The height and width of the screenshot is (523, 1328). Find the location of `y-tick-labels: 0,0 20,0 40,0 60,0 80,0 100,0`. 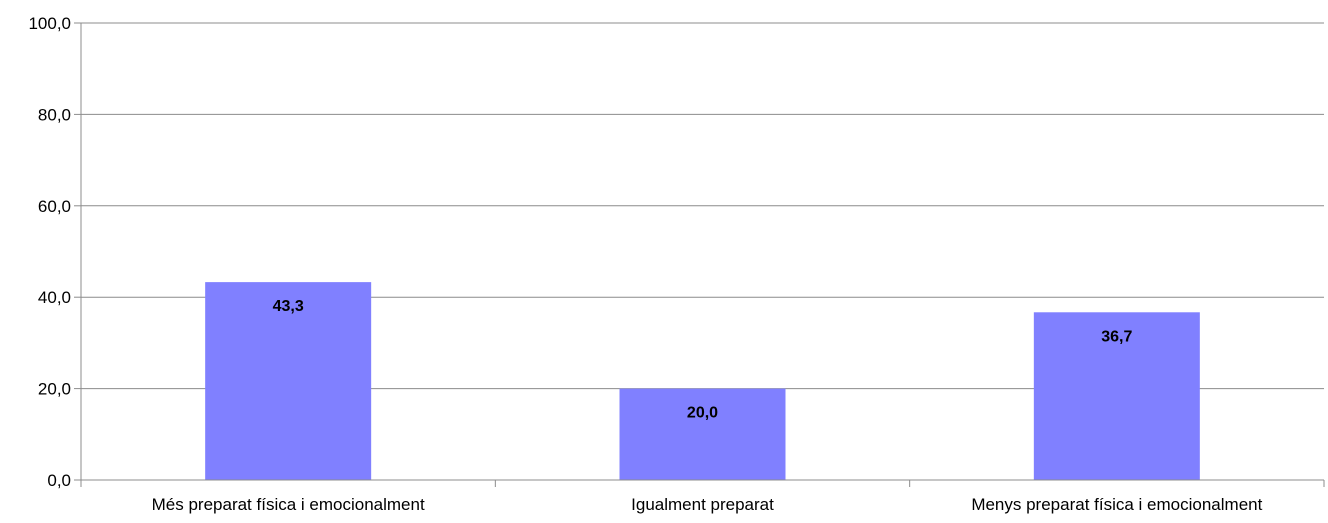

y-tick-labels: 0,0 20,0 40,0 60,0 80,0 100,0 is located at coordinates (49, 252).